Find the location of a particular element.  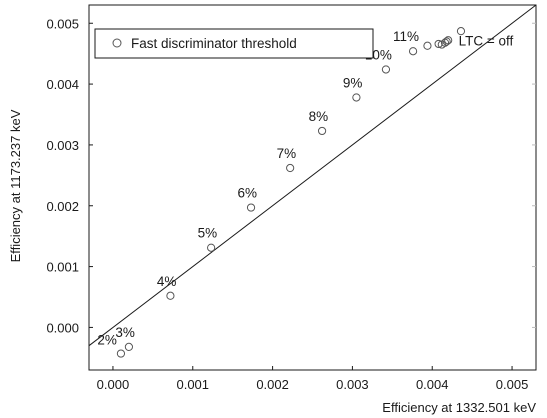

y-tick-label: 0.001 is located at coordinates (62, 267).